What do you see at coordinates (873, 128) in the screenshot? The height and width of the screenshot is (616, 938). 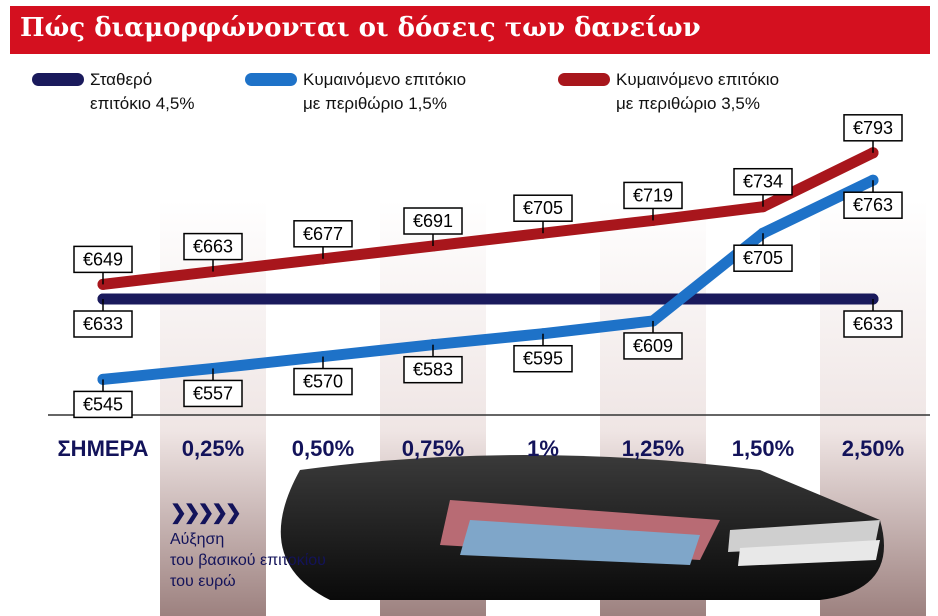 I see `value-label-text: €793` at bounding box center [873, 128].